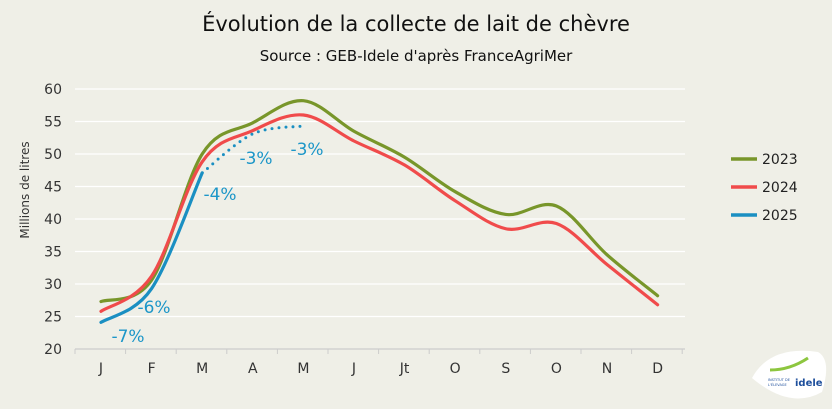 Image resolution: width=832 pixels, height=409 pixels. What do you see at coordinates (53, 318) in the screenshot?
I see `y-tick-label: 25` at bounding box center [53, 318].